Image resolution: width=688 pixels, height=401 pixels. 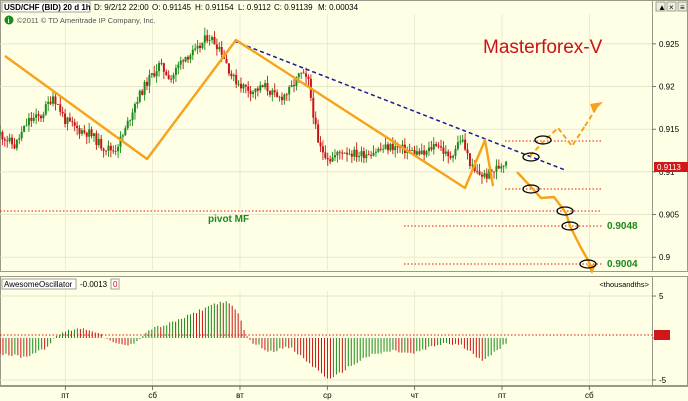 I want to click on oscillator-title-box, so click(x=39, y=284).